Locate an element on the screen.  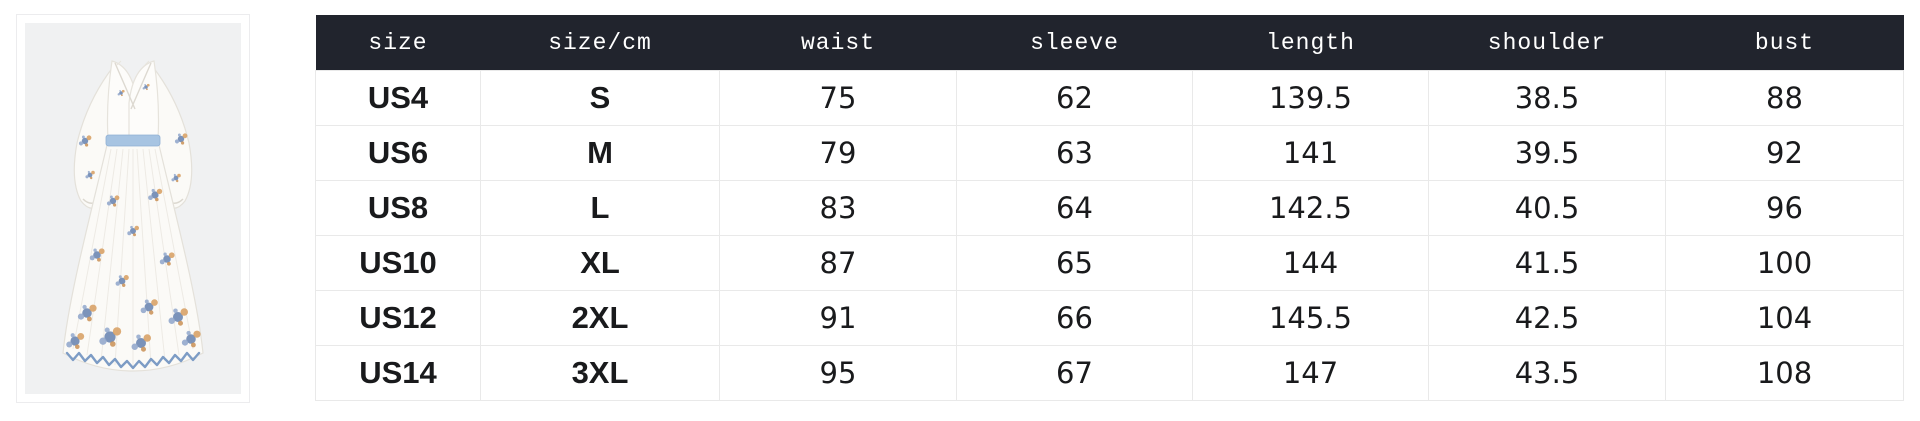
table-row: US10 XL 87 65 144 41.5 100 is located at coordinates (1109, 263).